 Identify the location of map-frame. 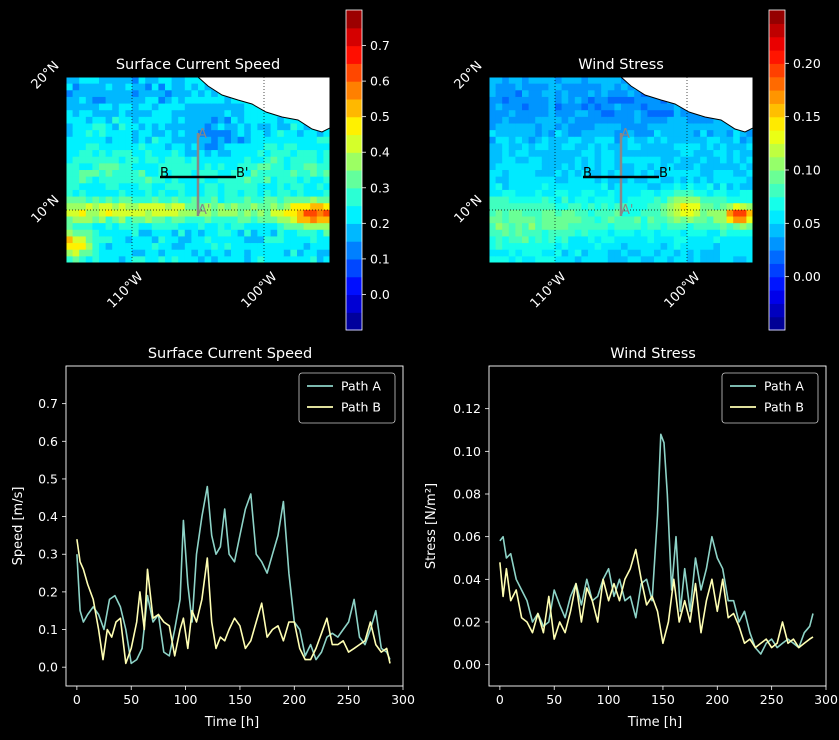
(621, 170).